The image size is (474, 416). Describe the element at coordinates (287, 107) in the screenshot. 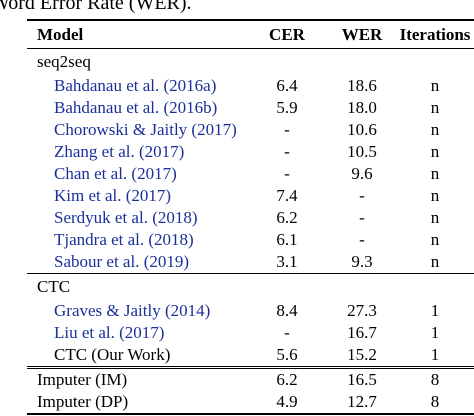

I see `cer-value: 5.9` at that location.